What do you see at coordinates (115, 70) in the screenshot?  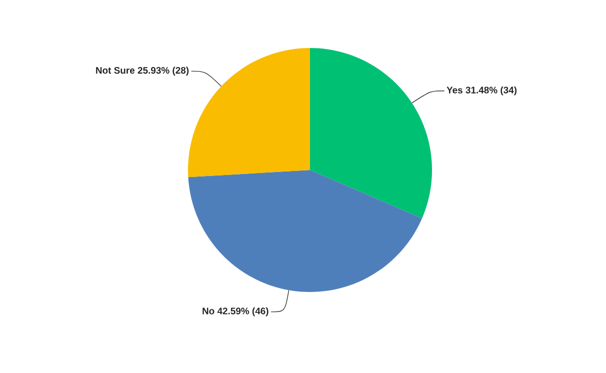 I see `slice-label: Not Sure` at bounding box center [115, 70].